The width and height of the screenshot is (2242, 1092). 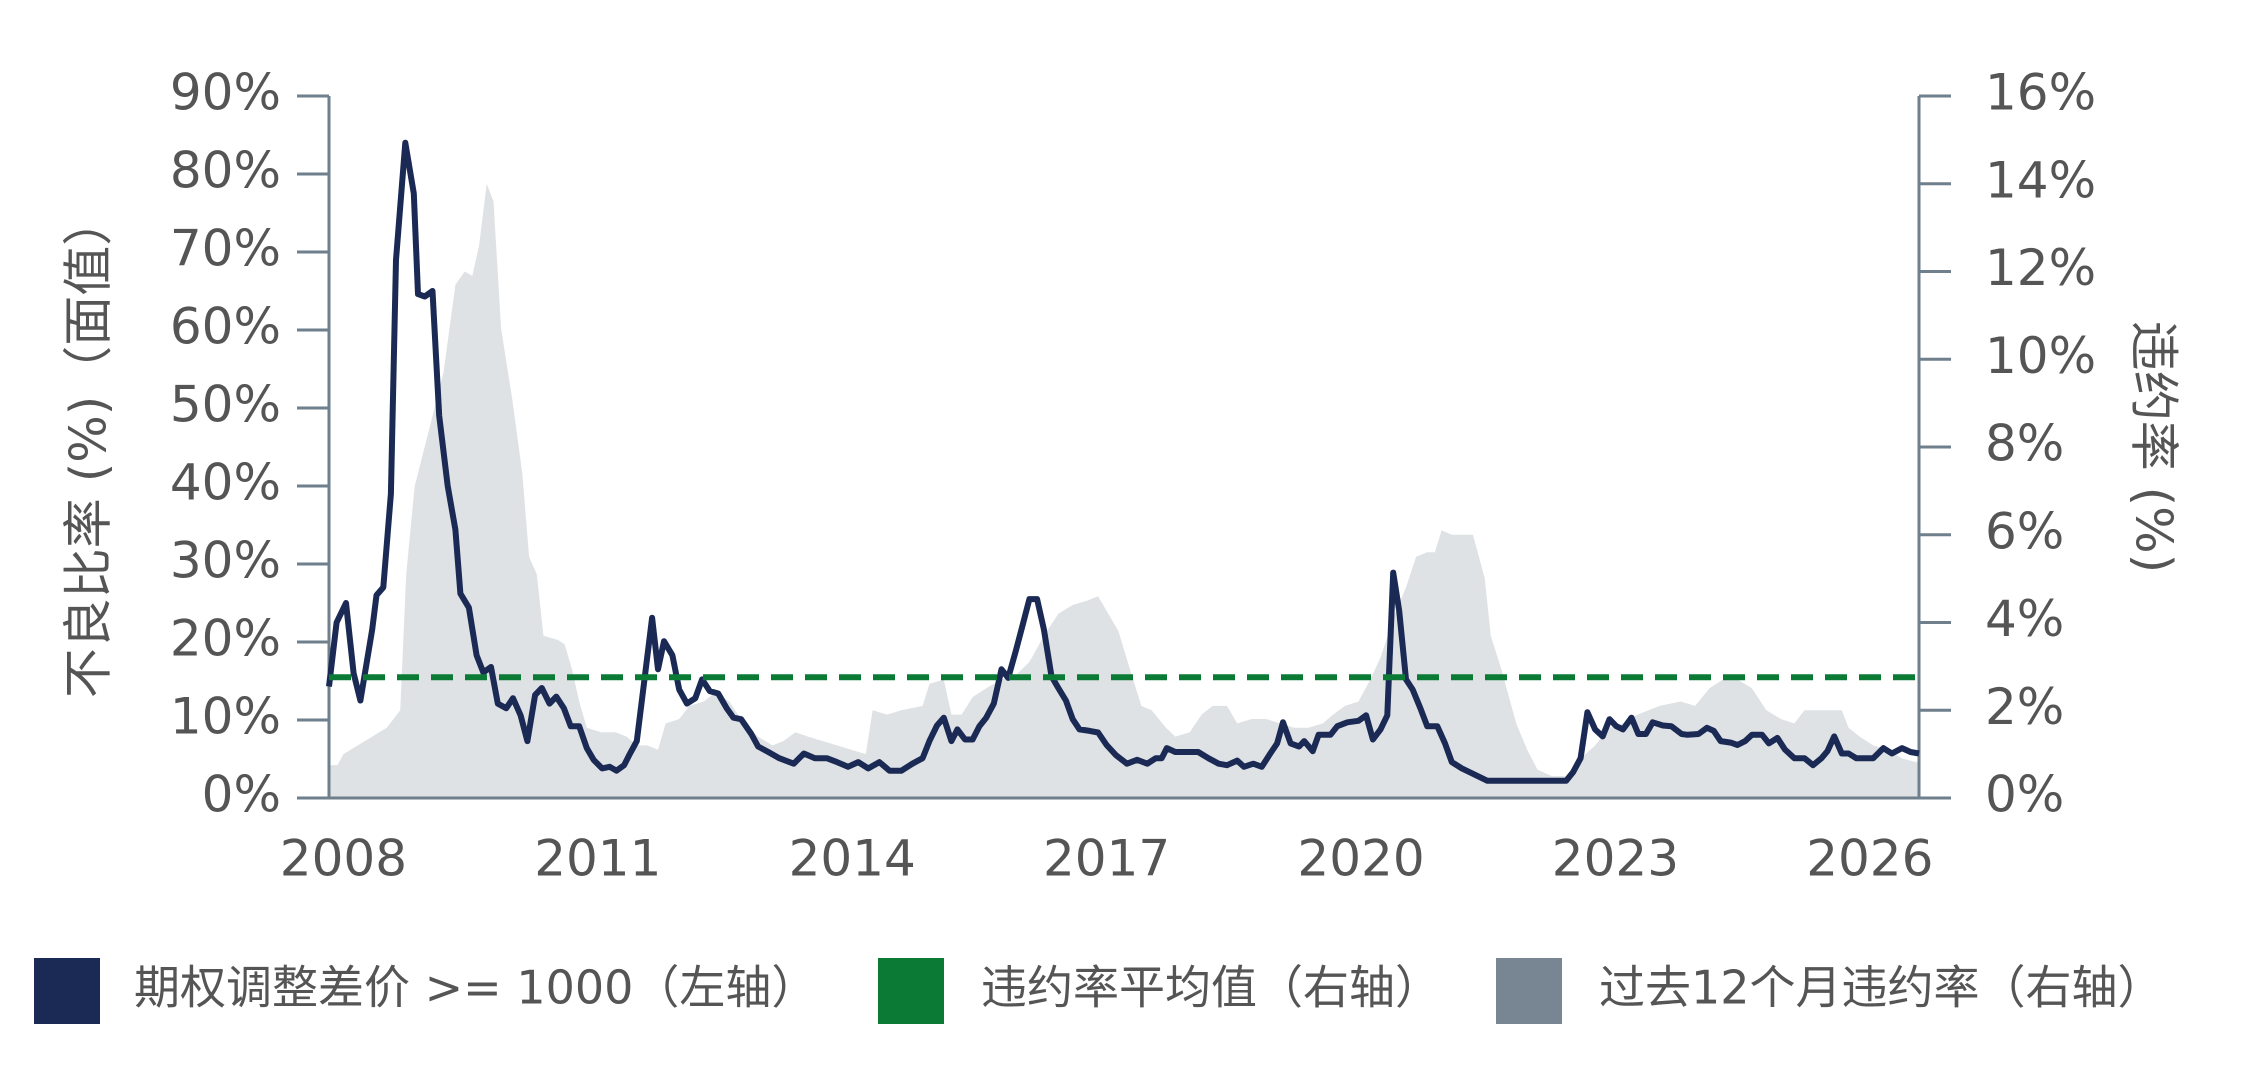 I want to click on legend-label: 违约率平均值（右轴）, so click(x=1211, y=988).